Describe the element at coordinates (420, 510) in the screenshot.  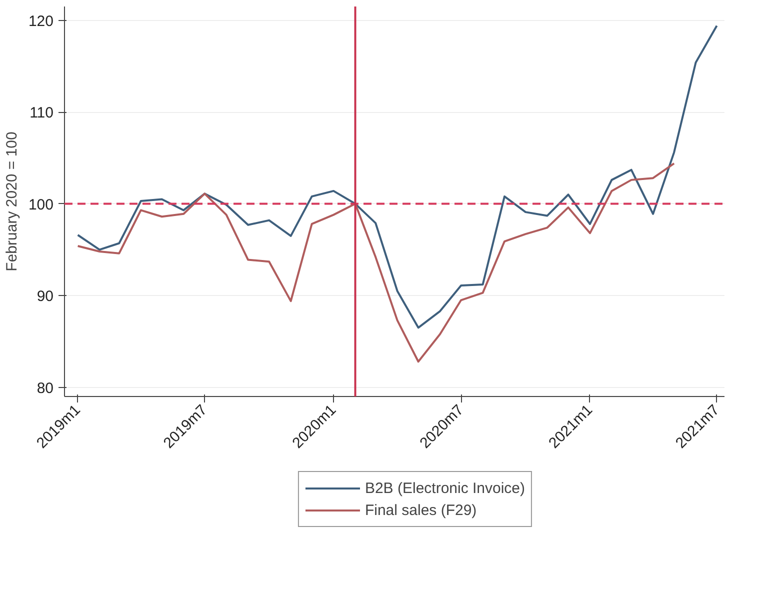
I see `legend-label: Final sales (F29)` at that location.